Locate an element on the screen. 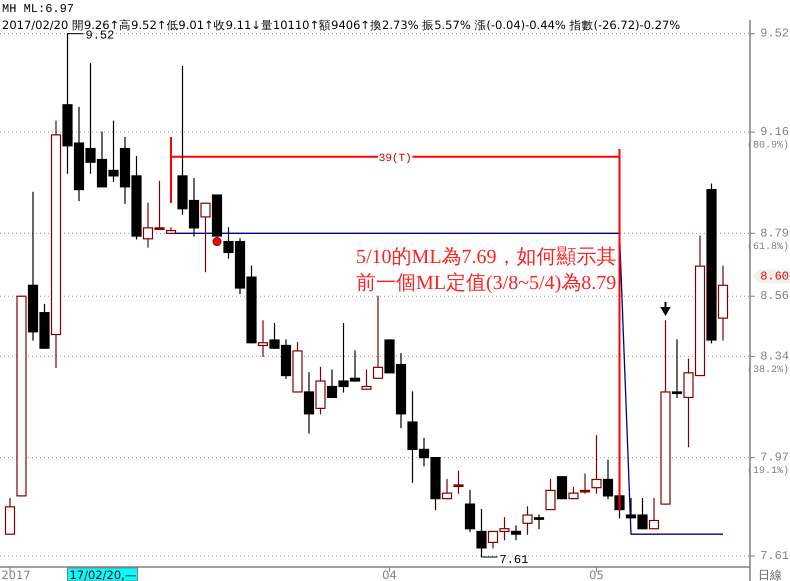 The image size is (790, 581). annotation: 5/10的ML為7.69，如何顯示其 is located at coordinates (486, 257).